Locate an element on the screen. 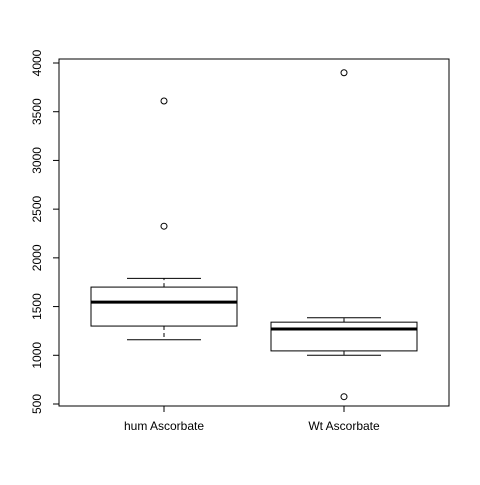 This screenshot has height=485, width=480. y-tick-label: 1500 is located at coordinates (37, 306).